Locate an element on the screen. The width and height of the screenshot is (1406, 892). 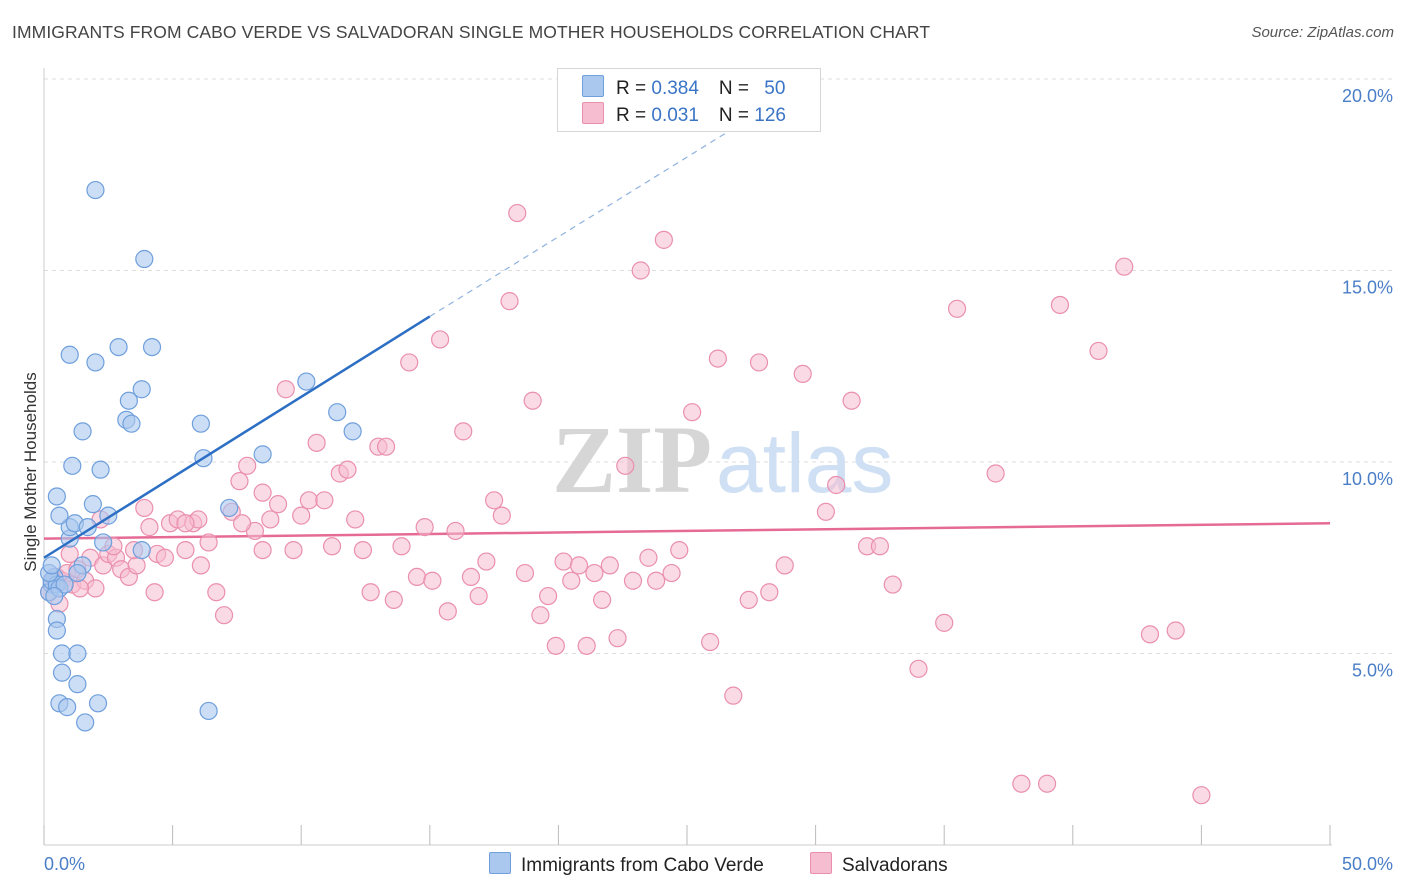
legend-row-salvadorans: R = 0.031 N = 126 is located at coordinates (684, 114).